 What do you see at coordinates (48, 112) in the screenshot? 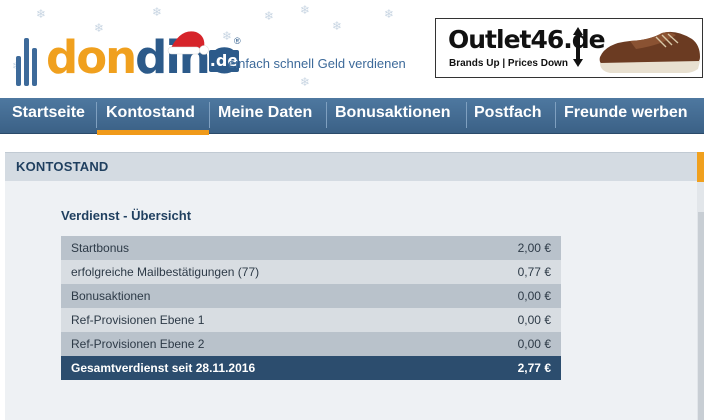
I see `nav-item-startseite: Startseite` at bounding box center [48, 112].